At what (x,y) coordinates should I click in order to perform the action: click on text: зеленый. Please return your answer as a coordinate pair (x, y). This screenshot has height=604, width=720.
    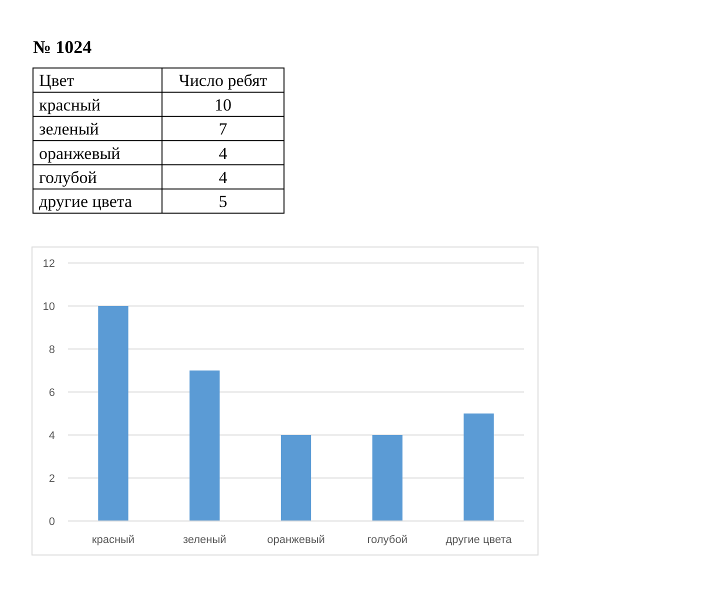
    Looking at the image, I should click on (69, 129).